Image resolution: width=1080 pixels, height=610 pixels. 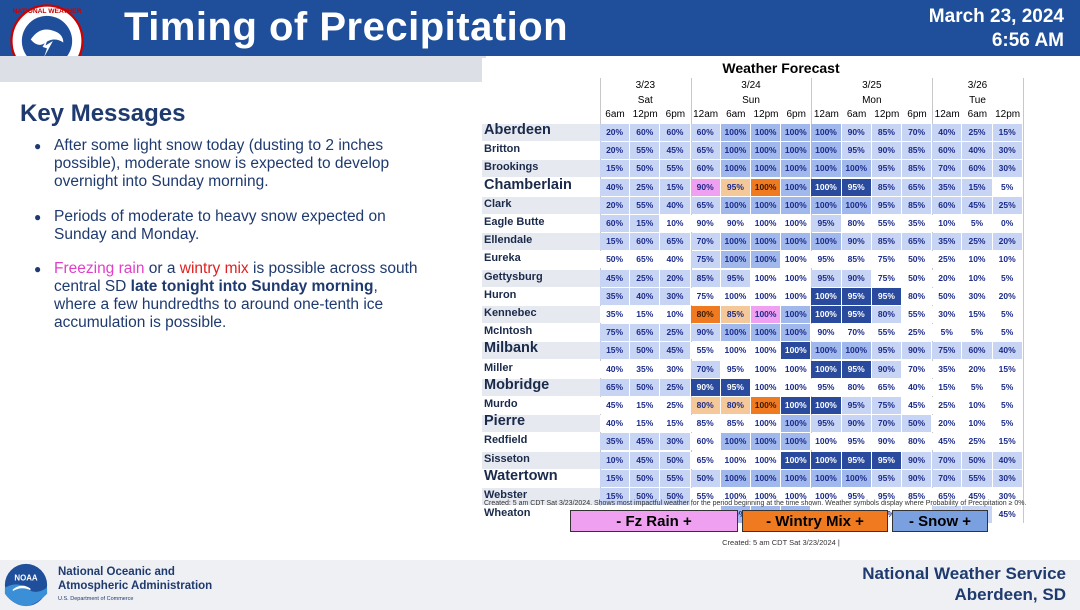 What do you see at coordinates (236, 277) in the screenshot?
I see `key-message-3-part: is possible across south central SD` at bounding box center [236, 277].